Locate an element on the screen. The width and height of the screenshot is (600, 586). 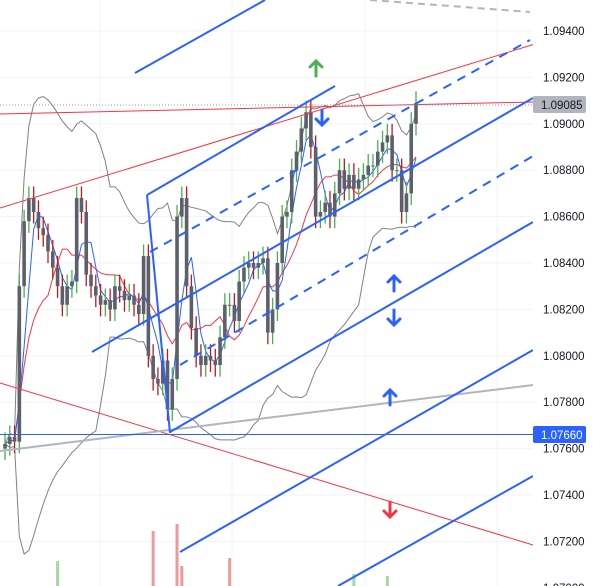
last-price-label: 1.09085 is located at coordinates (559, 104).